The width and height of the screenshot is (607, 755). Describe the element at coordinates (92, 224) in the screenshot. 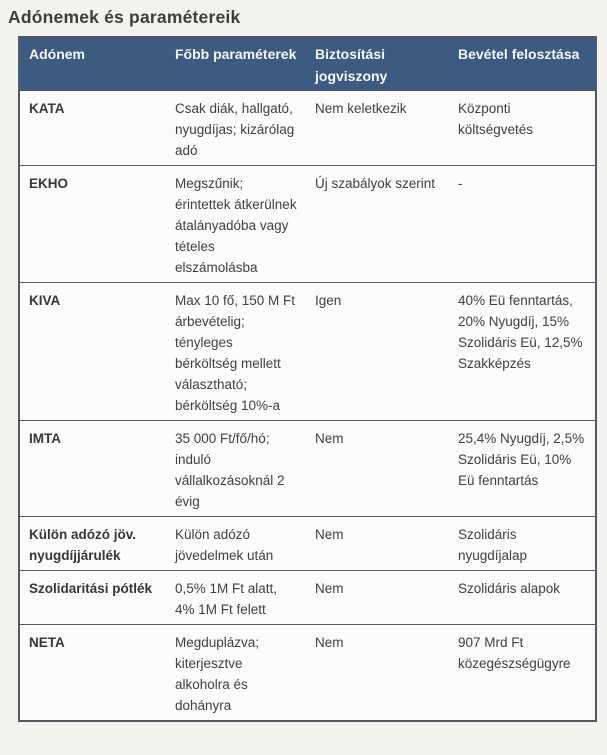

I see `cell-tax-name: EKHO` at that location.